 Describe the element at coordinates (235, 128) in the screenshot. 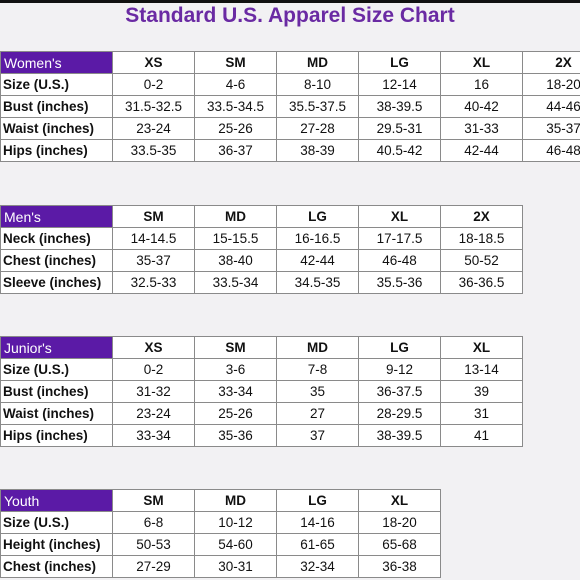

I see `table-cell: 25-26` at that location.